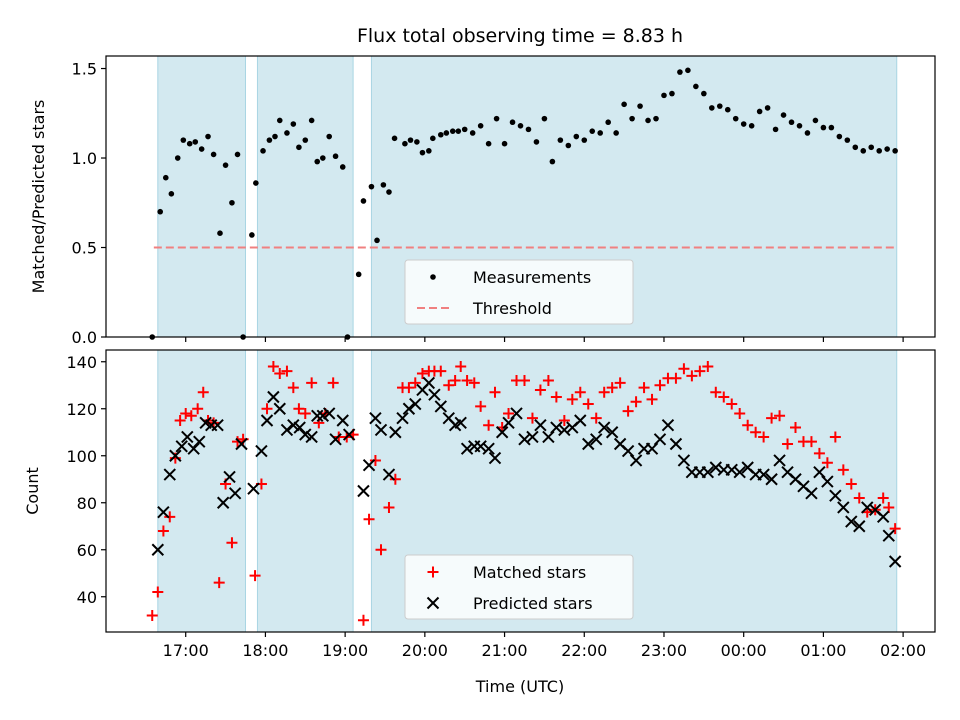 The height and width of the screenshot is (720, 960). Describe the element at coordinates (433, 572) in the screenshot. I see `legend-matched-swatch` at that location.